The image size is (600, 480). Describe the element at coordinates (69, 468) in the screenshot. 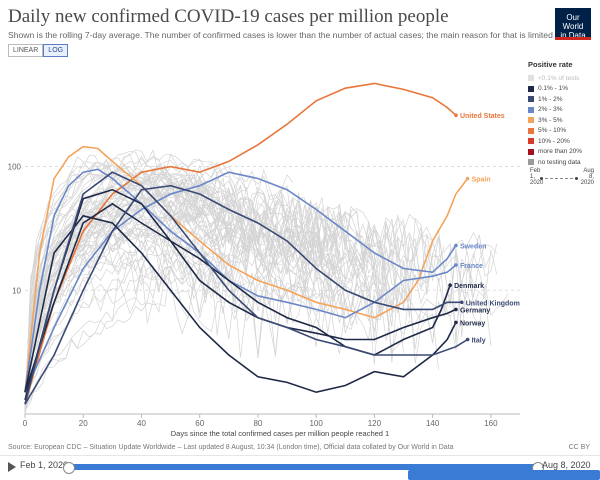

I see `timeline-start-handle` at that location.